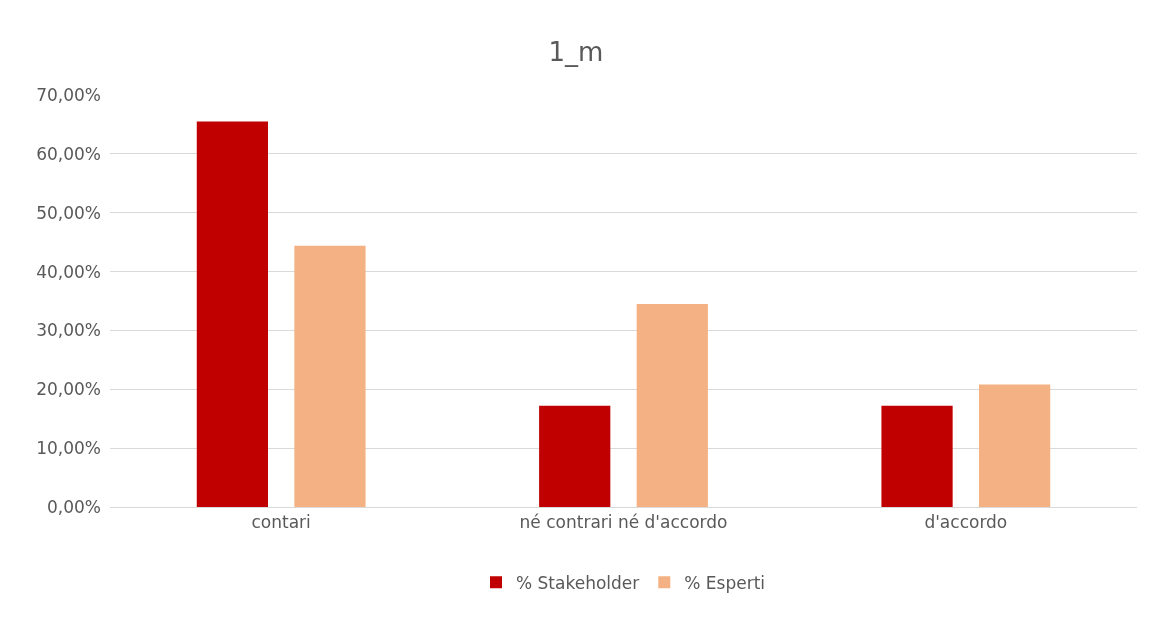  I want to click on y-tick-label: 30,00%, so click(68, 330).